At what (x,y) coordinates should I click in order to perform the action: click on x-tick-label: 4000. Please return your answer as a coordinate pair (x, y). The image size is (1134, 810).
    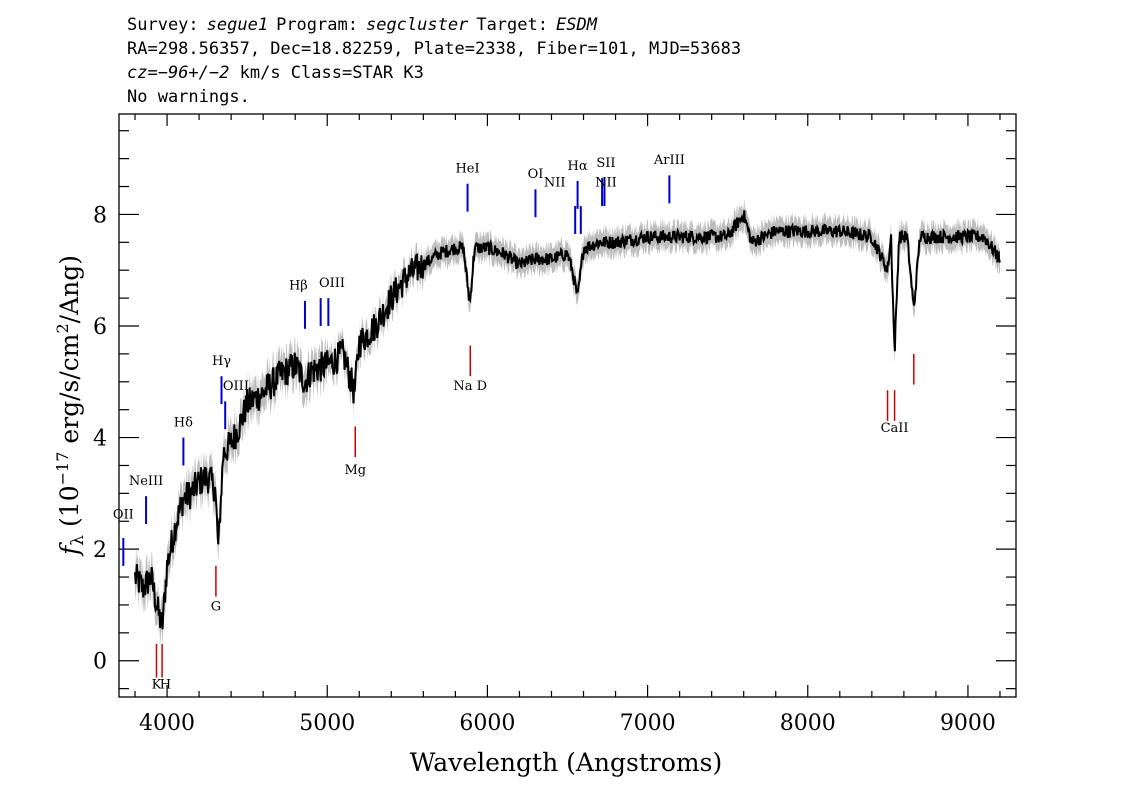
    Looking at the image, I should click on (167, 723).